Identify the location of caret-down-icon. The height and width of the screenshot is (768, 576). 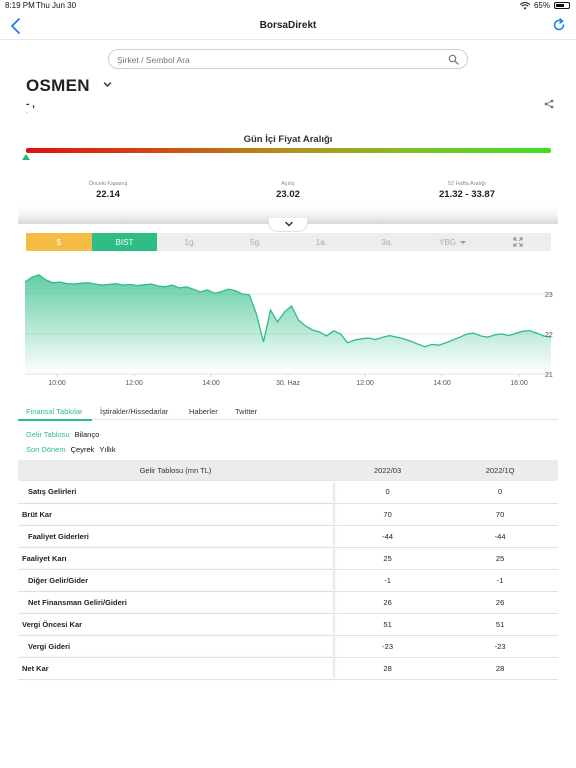
(463, 242).